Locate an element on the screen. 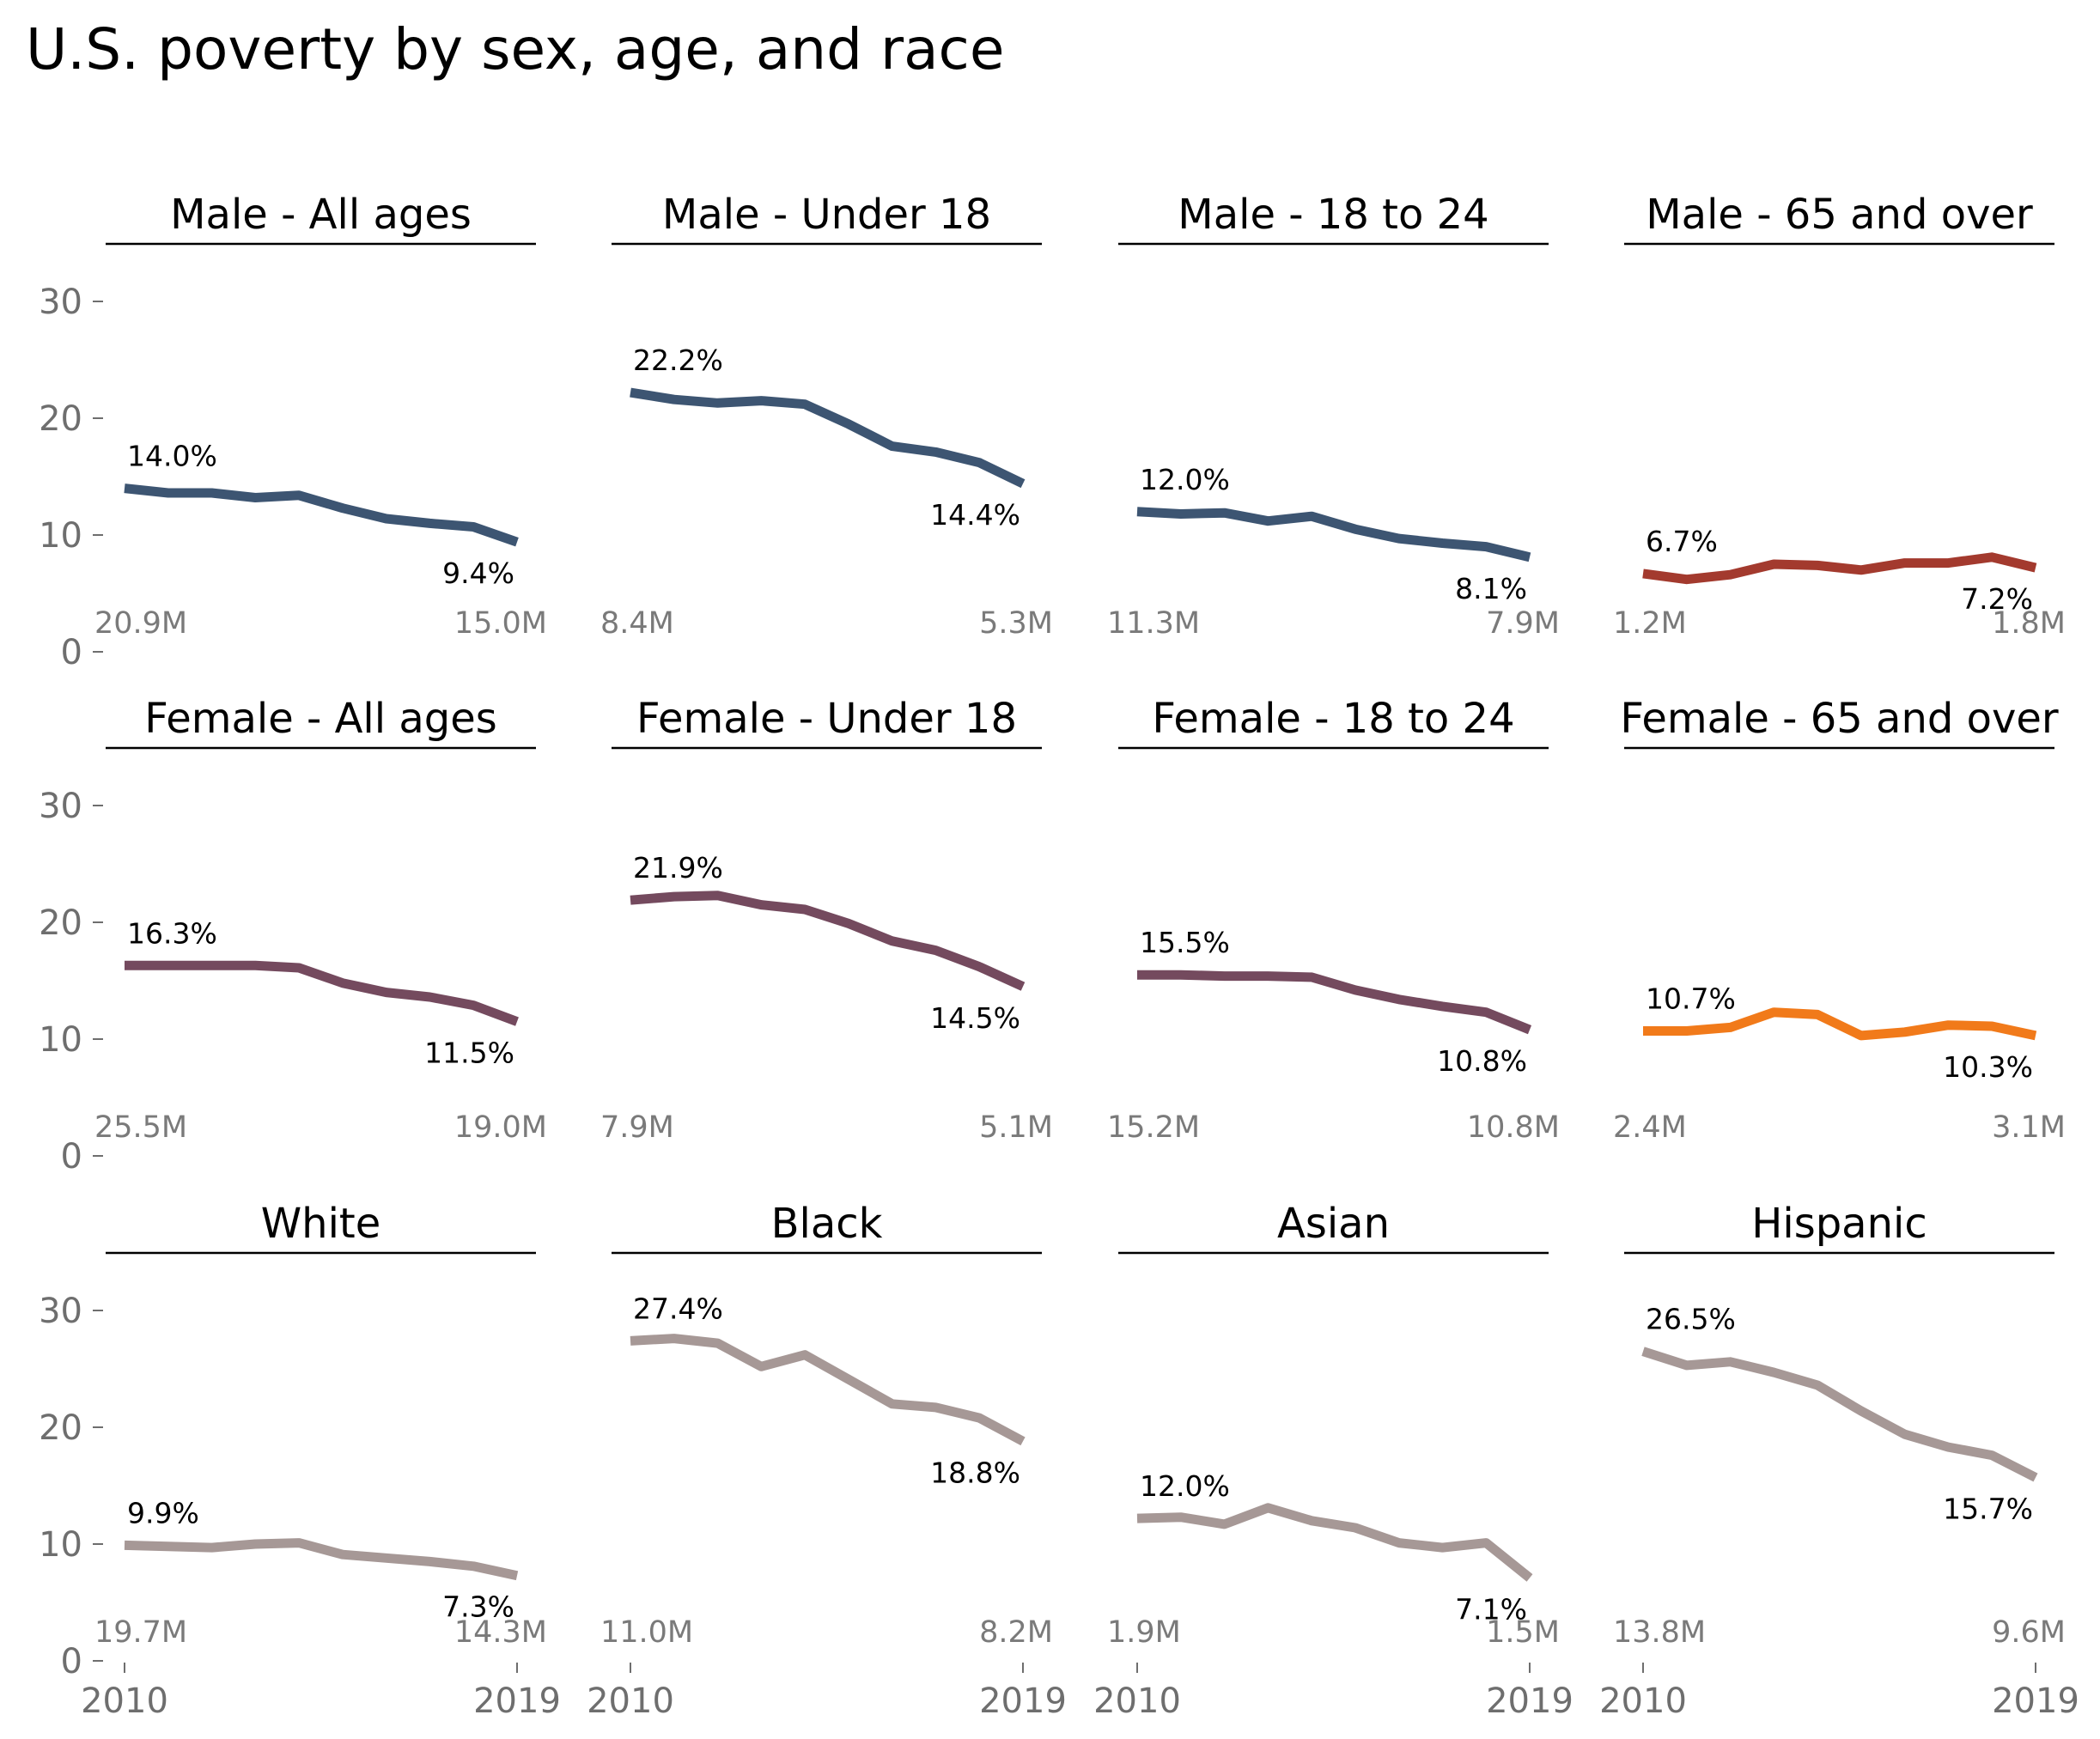 The image size is (2100, 1739). series-line-white is located at coordinates (322, 1559).